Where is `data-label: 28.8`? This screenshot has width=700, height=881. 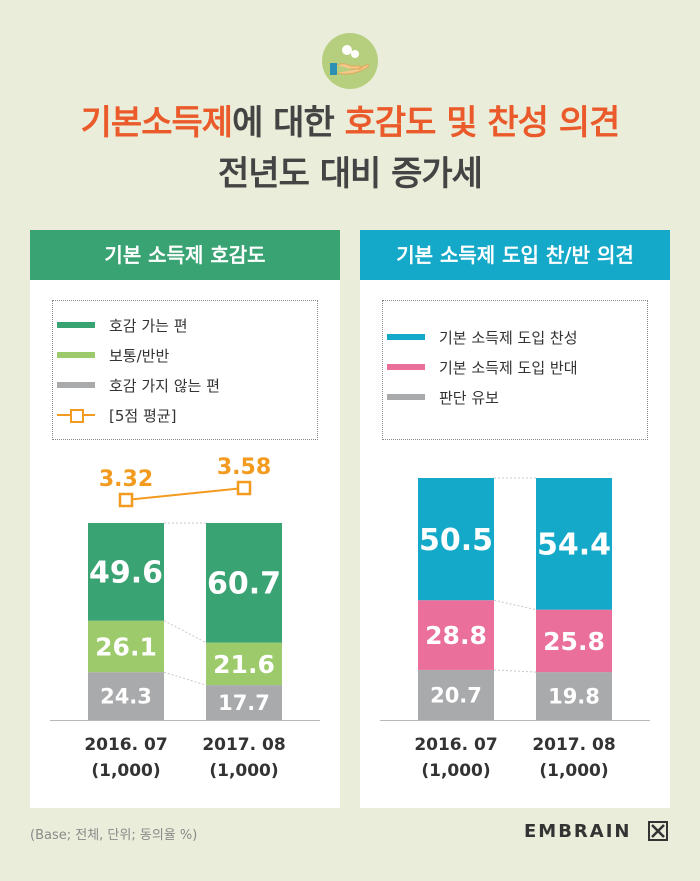 data-label: 28.8 is located at coordinates (456, 635).